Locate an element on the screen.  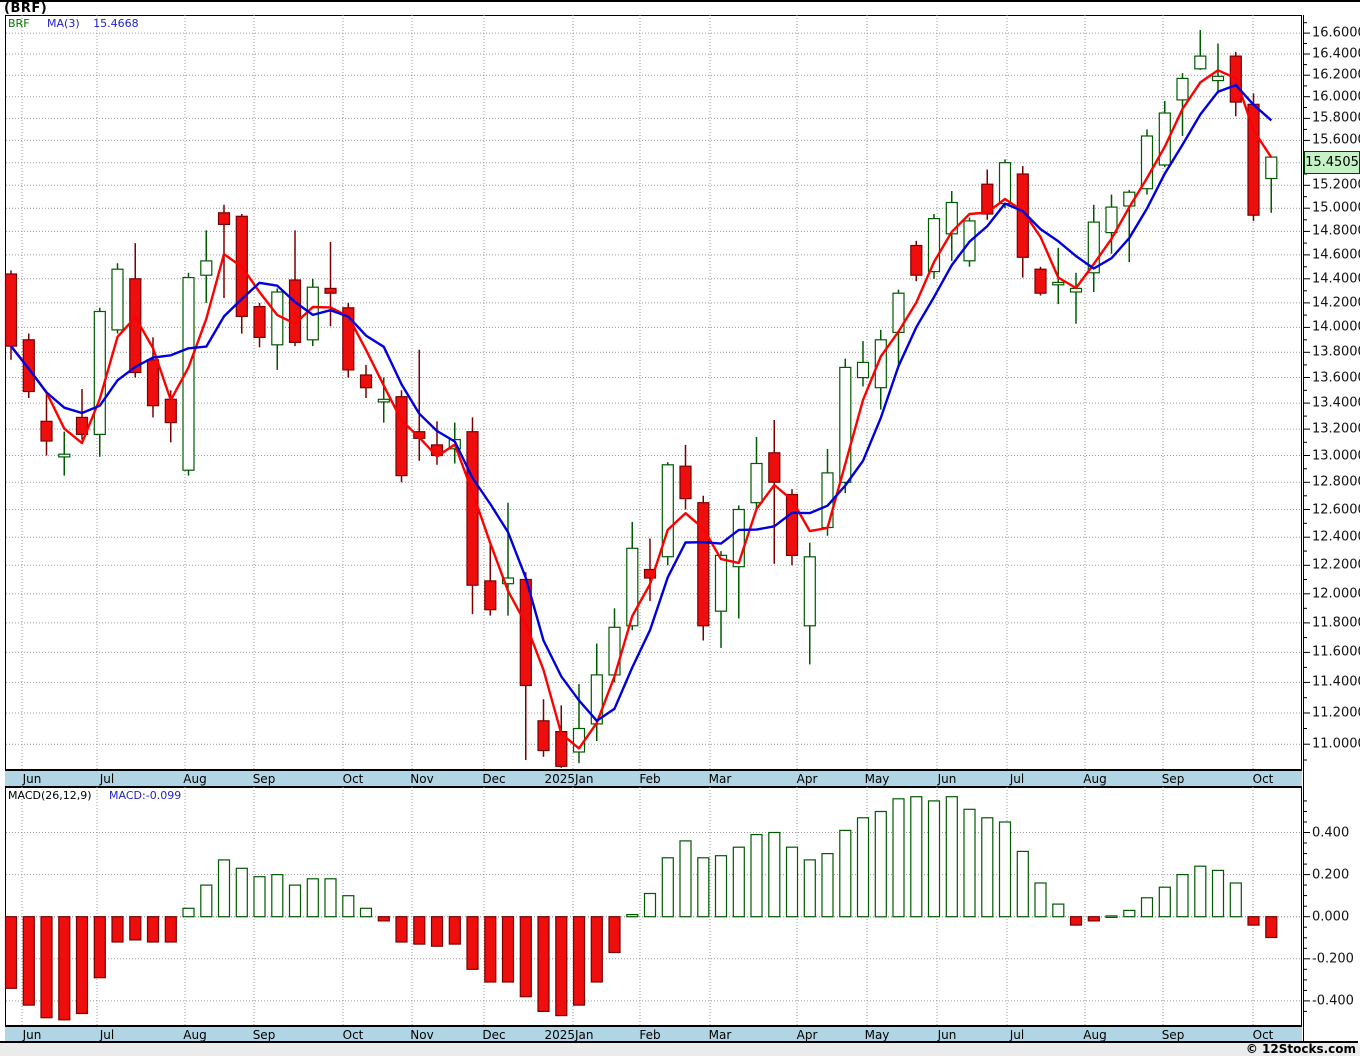
month-label: 2025Jan is located at coordinates (569, 1035).